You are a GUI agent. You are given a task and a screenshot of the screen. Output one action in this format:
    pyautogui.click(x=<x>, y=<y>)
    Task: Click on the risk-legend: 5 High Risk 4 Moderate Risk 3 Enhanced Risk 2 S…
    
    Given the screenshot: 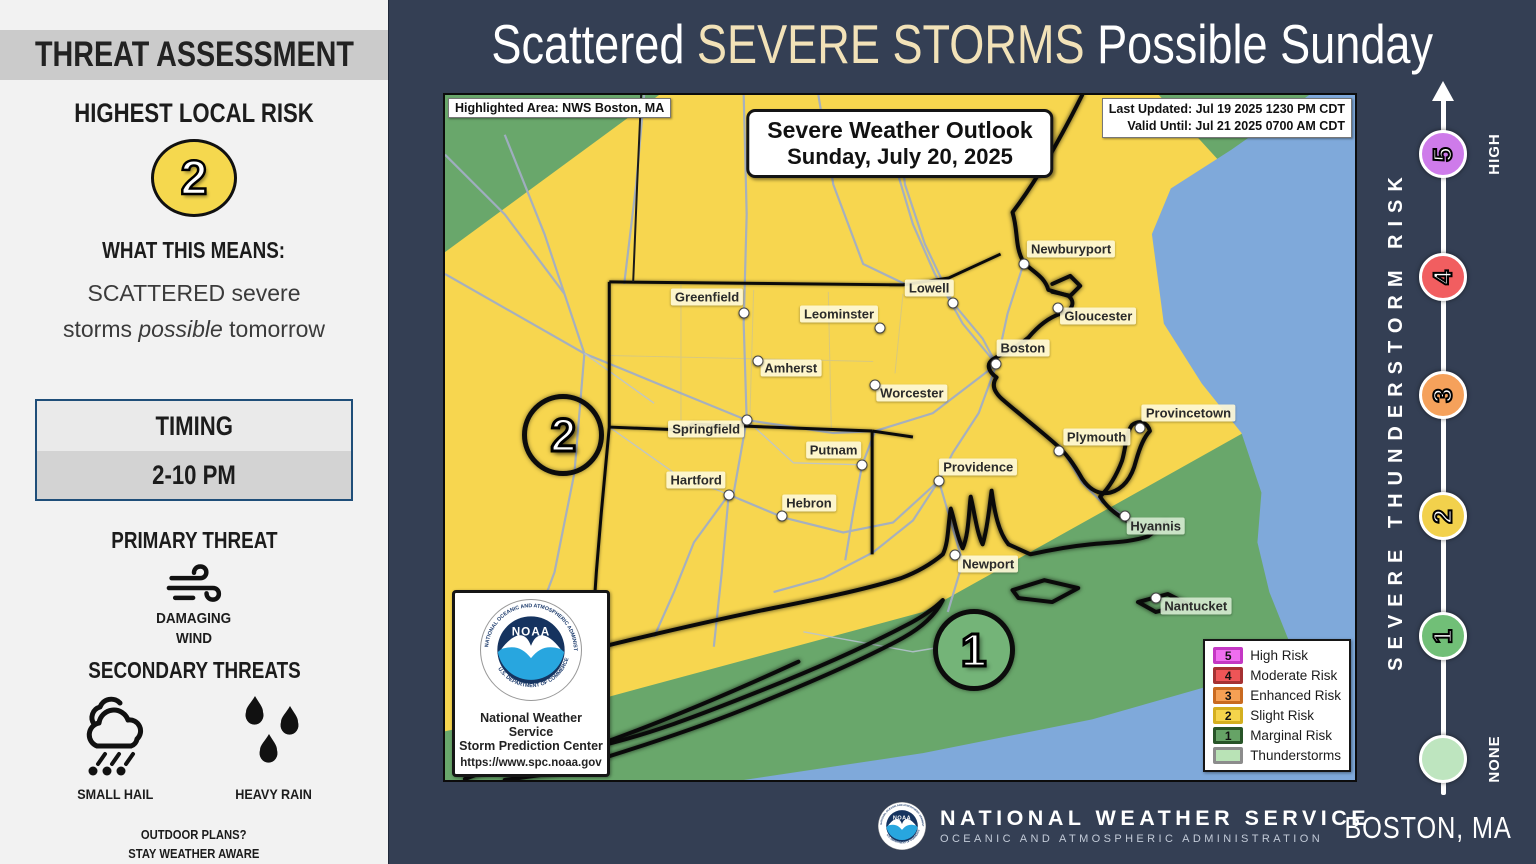 What is the action you would take?
    pyautogui.click(x=1277, y=705)
    